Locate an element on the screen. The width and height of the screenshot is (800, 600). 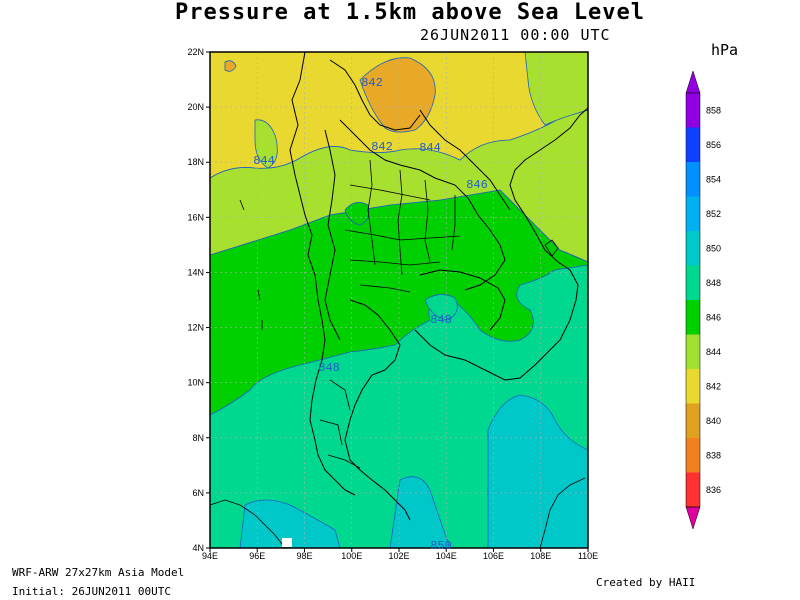
border-china-myanmar is located at coordinates (375, 95).